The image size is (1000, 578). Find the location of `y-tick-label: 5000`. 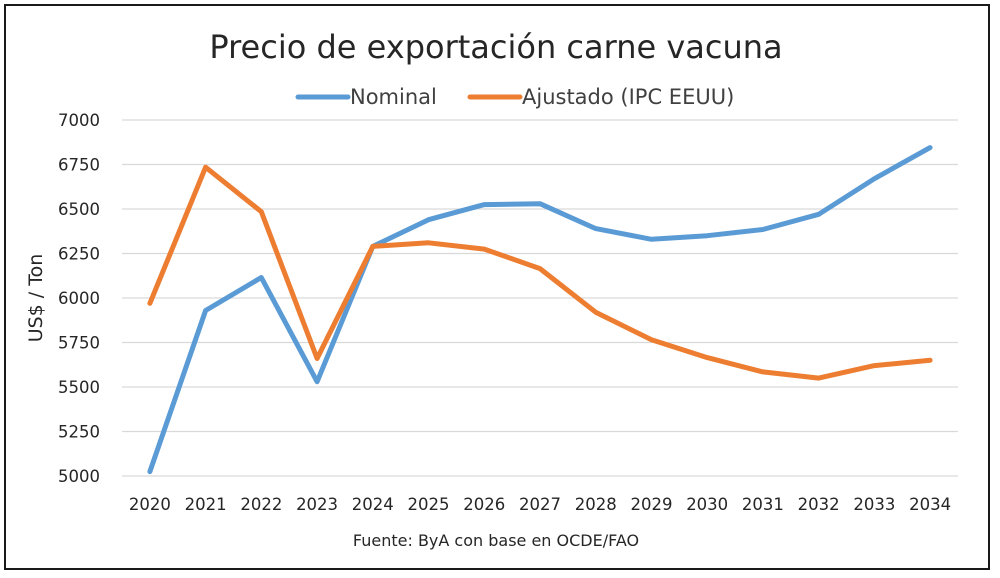

y-tick-label: 5000 is located at coordinates (79, 476).